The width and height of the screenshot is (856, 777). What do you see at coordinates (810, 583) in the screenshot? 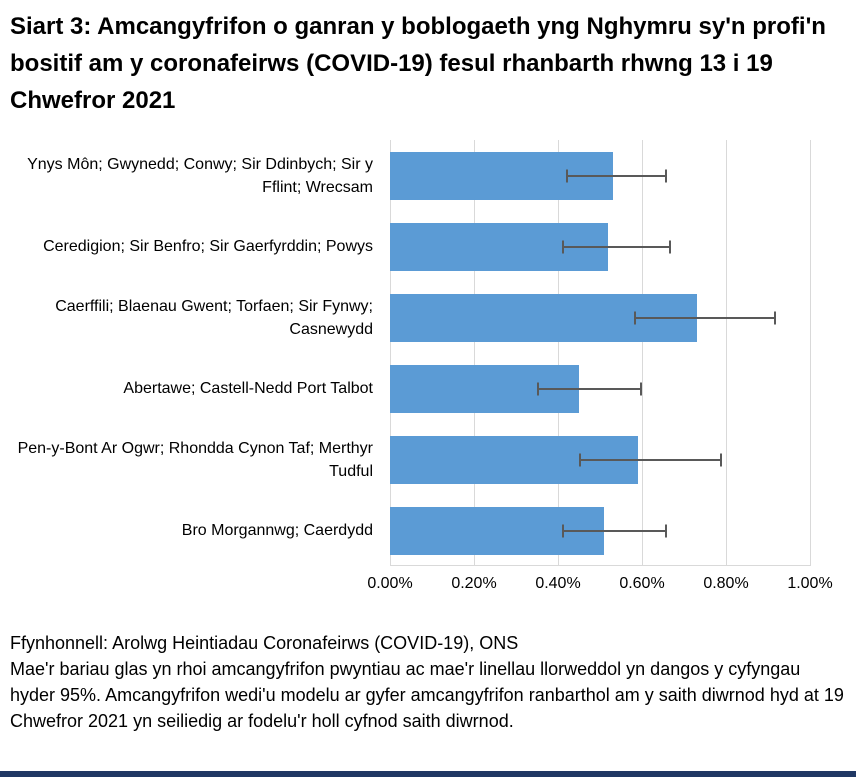
I see `x-tick-label: 1.00%` at bounding box center [810, 583].